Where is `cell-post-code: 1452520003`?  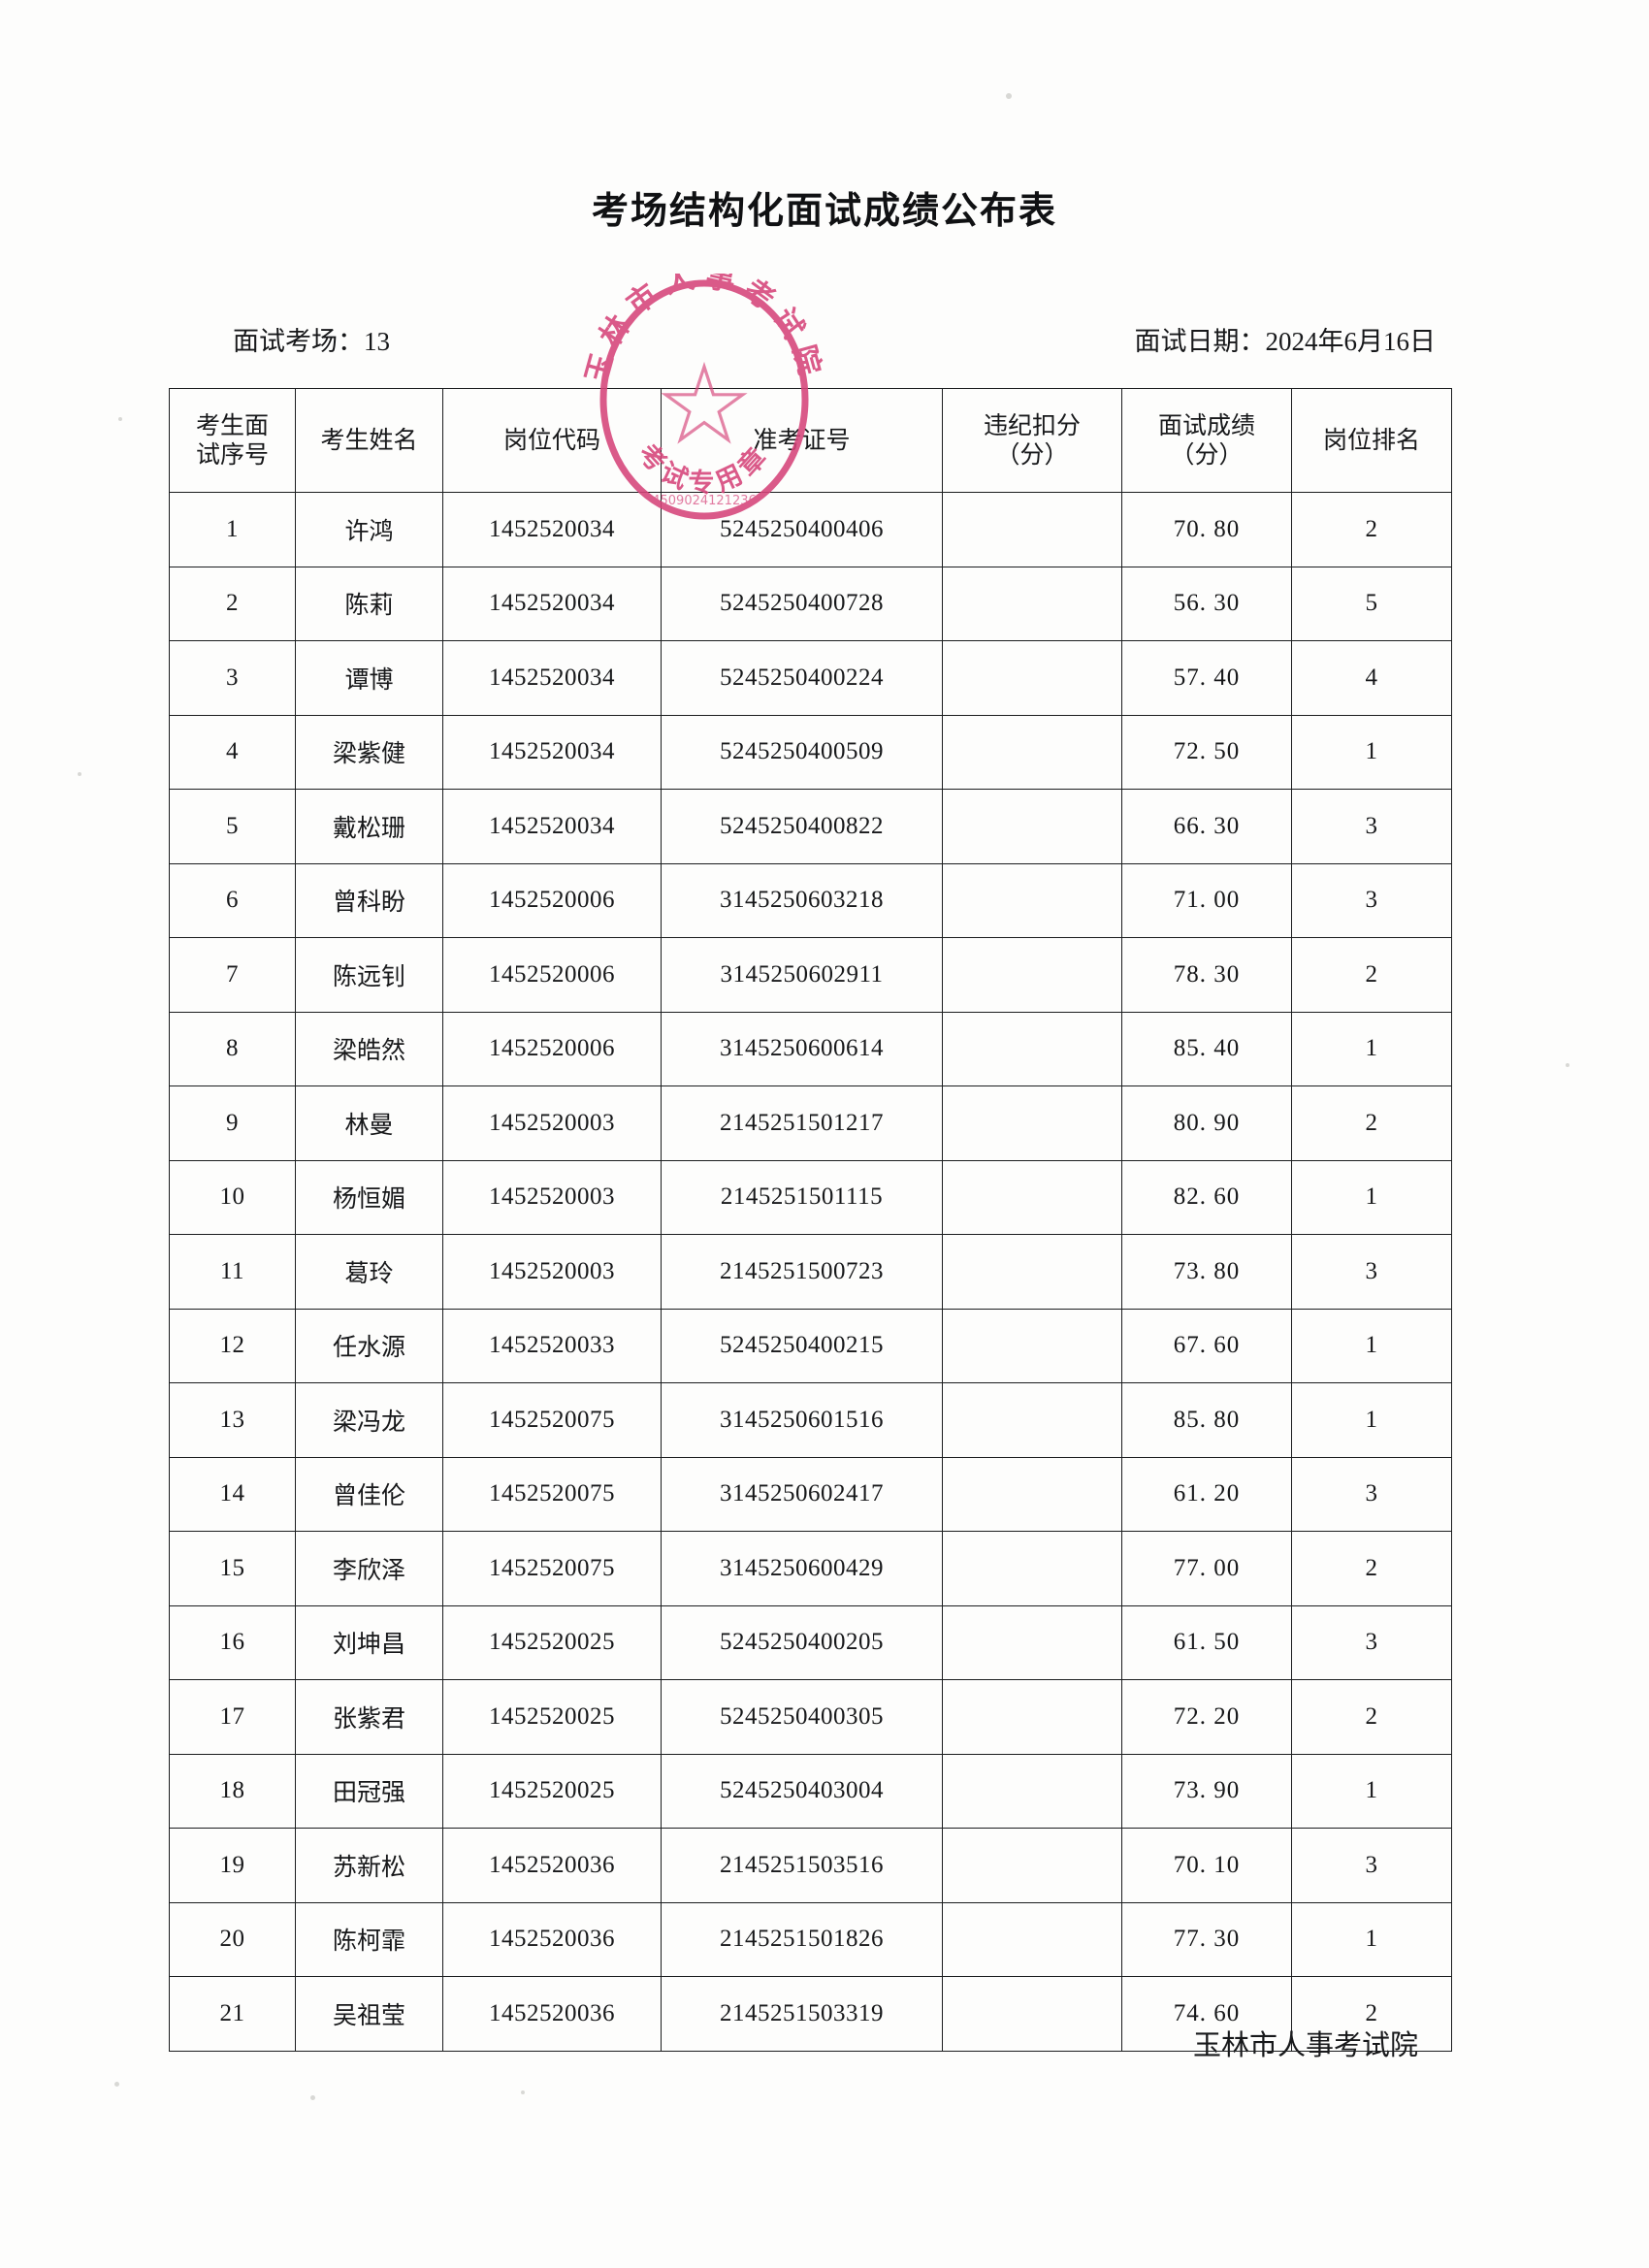 cell-post-code: 1452520003 is located at coordinates (552, 1272).